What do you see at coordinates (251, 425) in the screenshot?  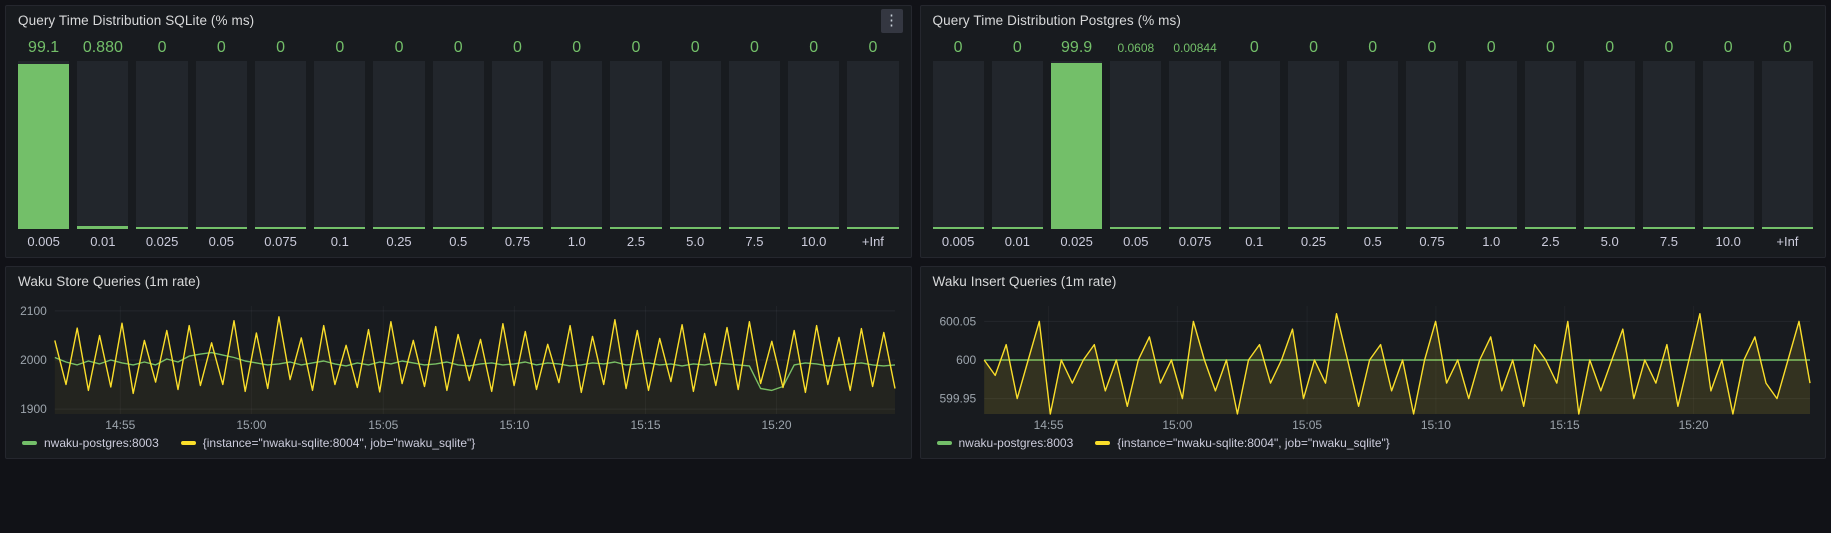 I see `svg-text: 15:00` at bounding box center [251, 425].